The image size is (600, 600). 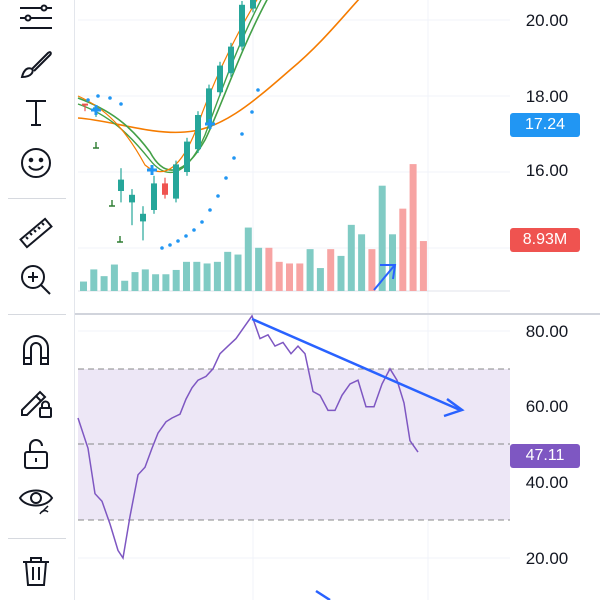 I want to click on ruler-icon, so click(x=36, y=233).